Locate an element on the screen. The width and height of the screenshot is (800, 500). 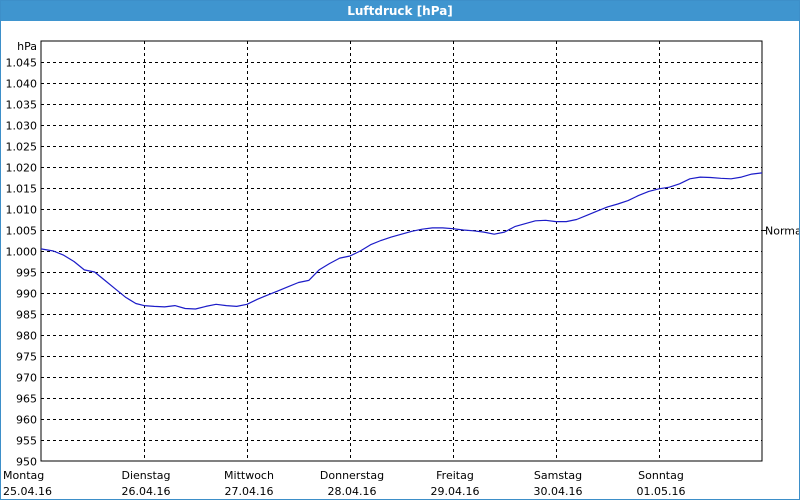
y-tick-label: 950 is located at coordinates (26, 462).